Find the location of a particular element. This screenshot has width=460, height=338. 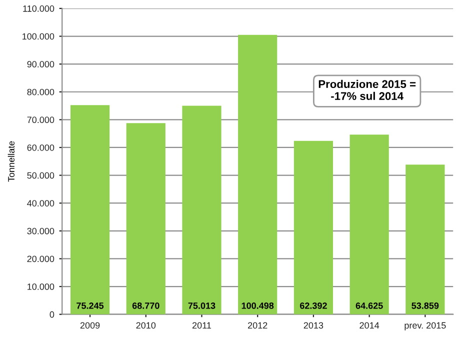

y-tick-label: 100.000 is located at coordinates (38, 36).